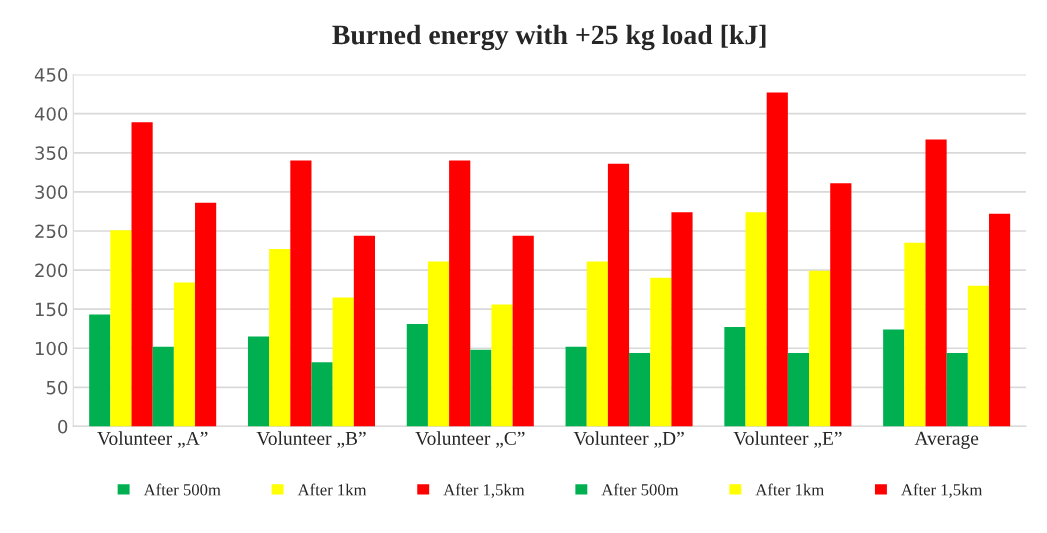 Image resolution: width=1047 pixels, height=533 pixels. Describe the element at coordinates (787, 439) in the screenshot. I see `x-tick-label: Volunteer „E”` at that location.